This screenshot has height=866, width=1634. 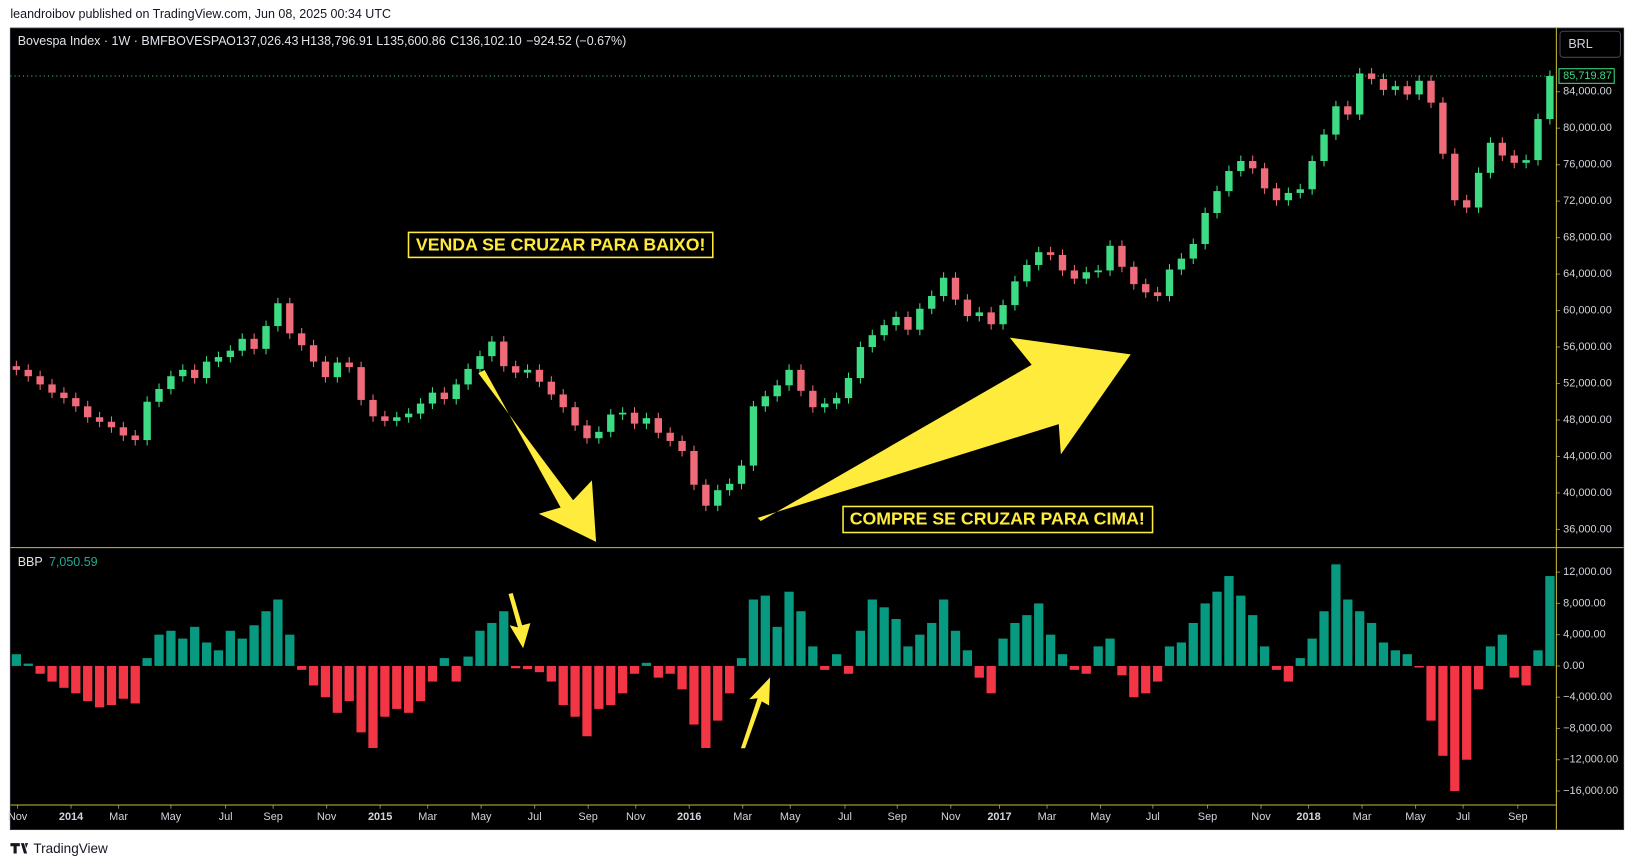 I want to click on y-tick-label: 60,000.00, so click(x=1587, y=310).